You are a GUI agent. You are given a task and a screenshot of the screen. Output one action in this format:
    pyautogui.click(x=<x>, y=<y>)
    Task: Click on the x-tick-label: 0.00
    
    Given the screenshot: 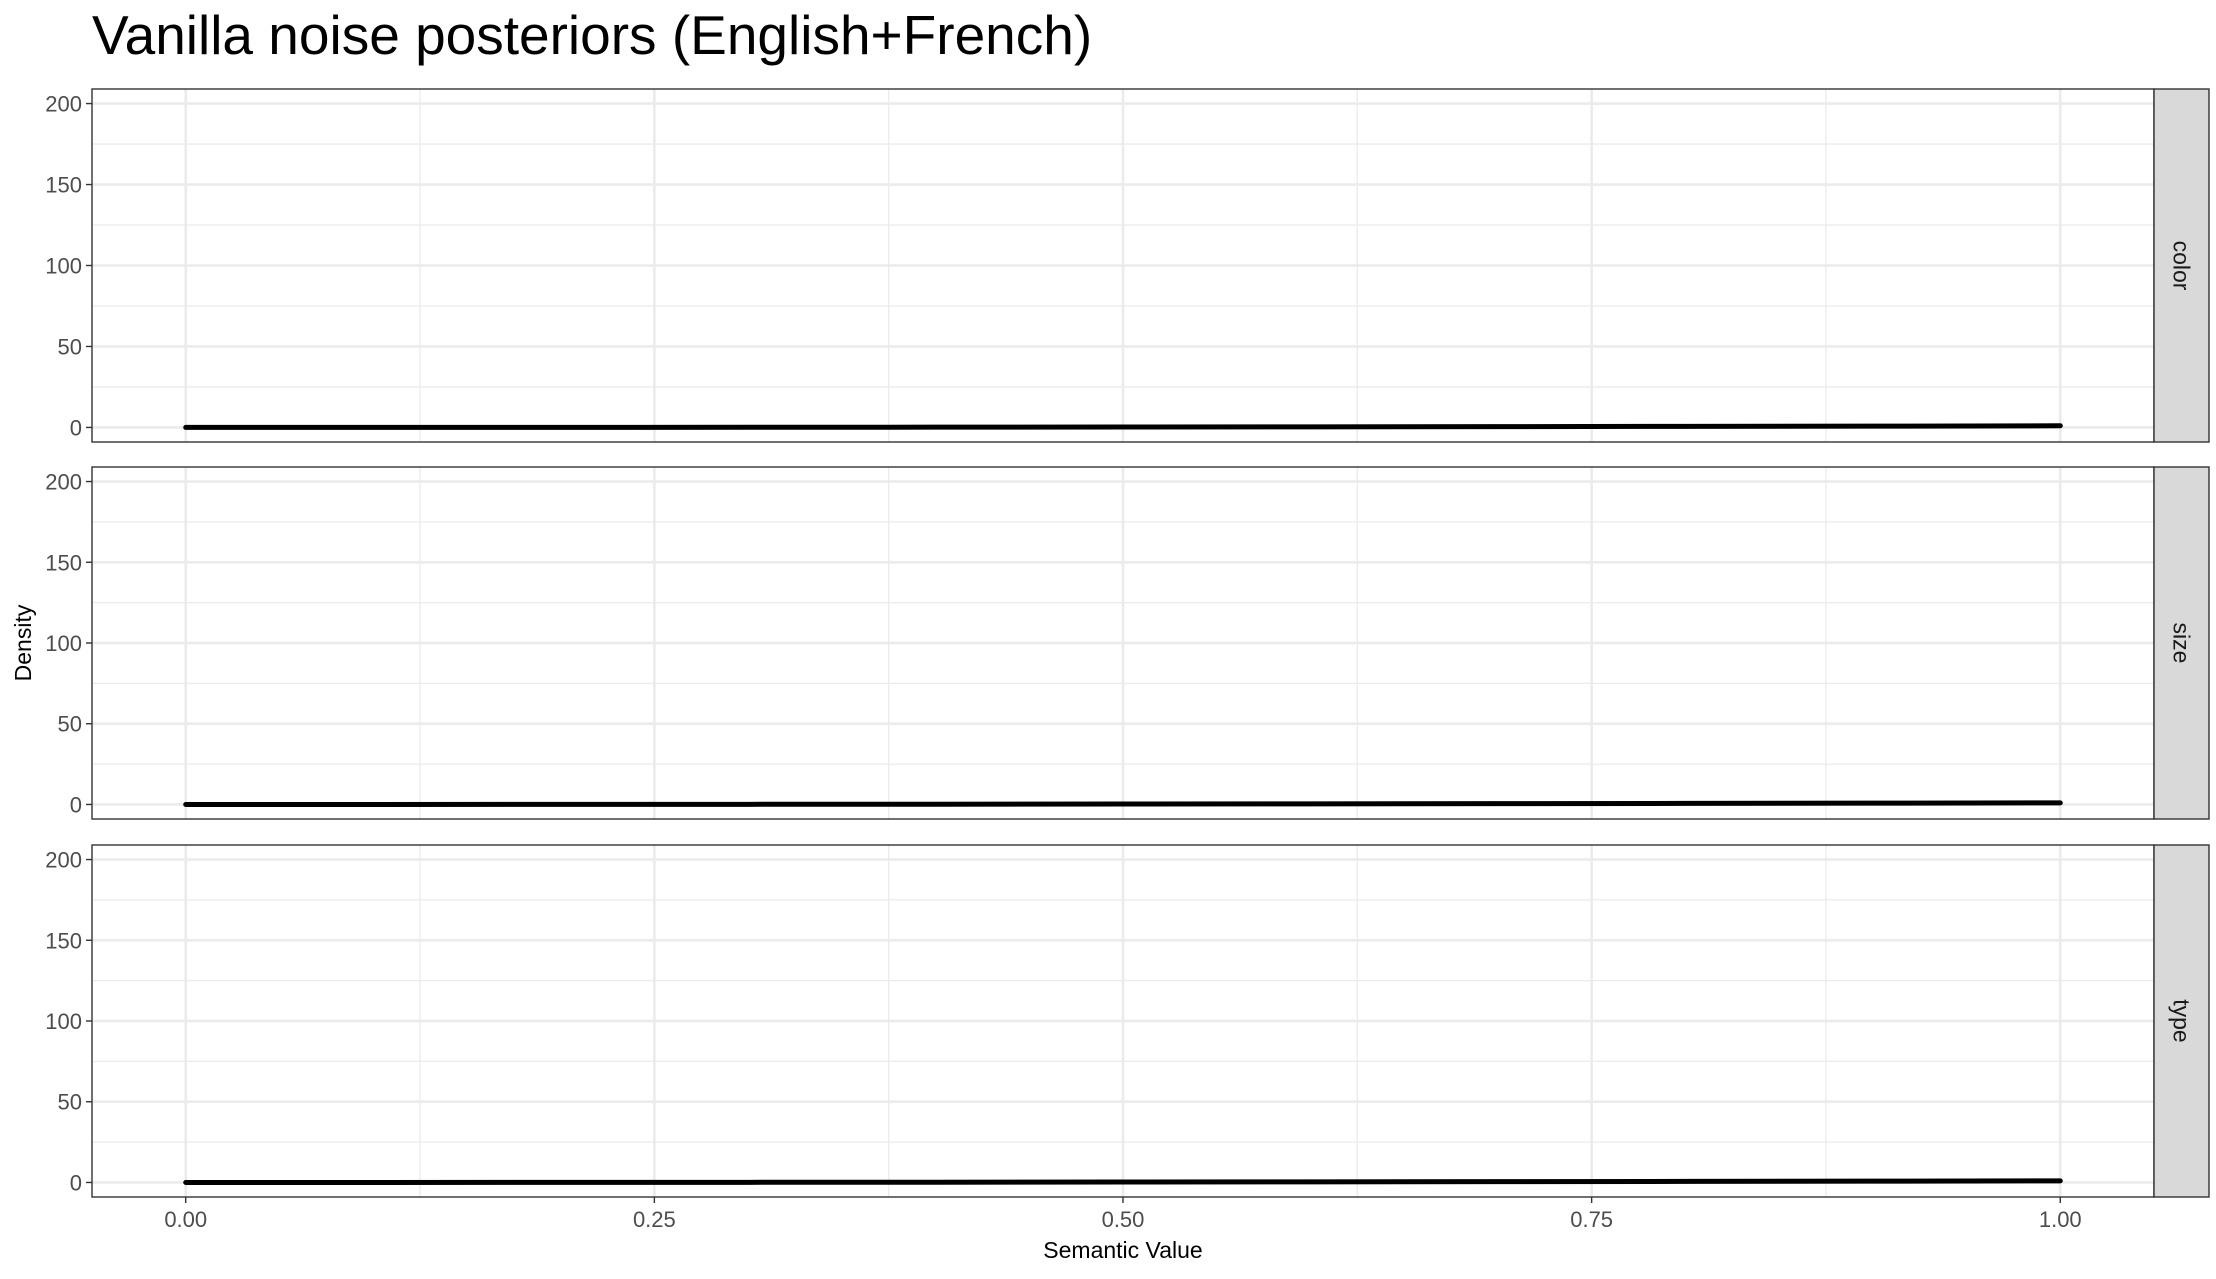 What is the action you would take?
    pyautogui.click(x=185, y=1219)
    